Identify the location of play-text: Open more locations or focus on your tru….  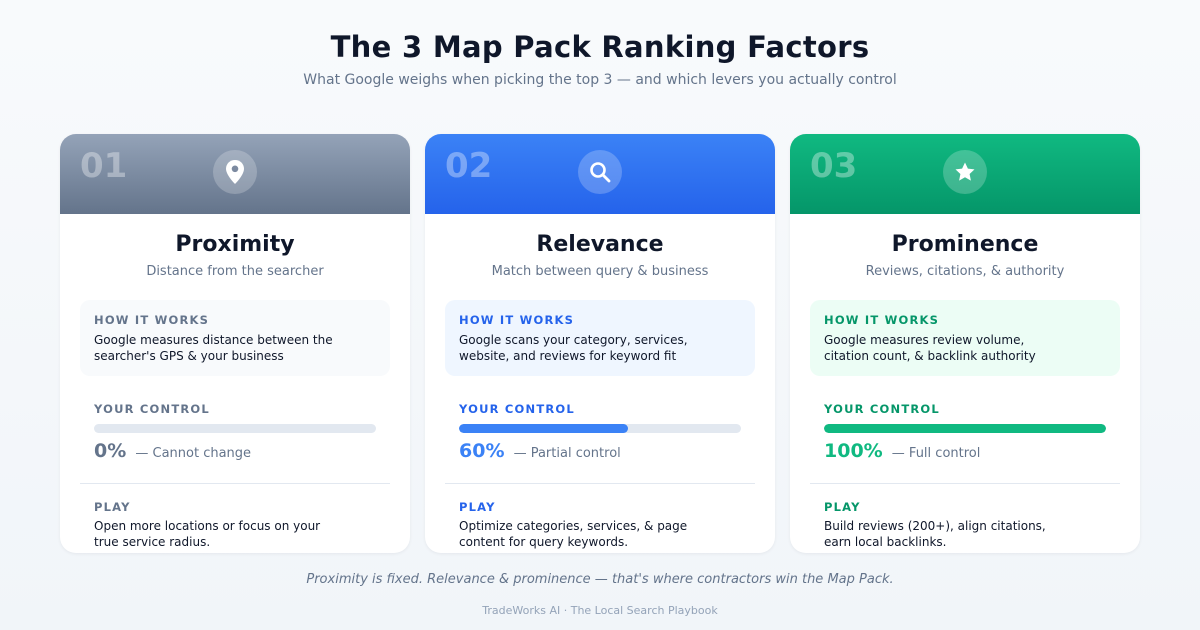
(207, 534).